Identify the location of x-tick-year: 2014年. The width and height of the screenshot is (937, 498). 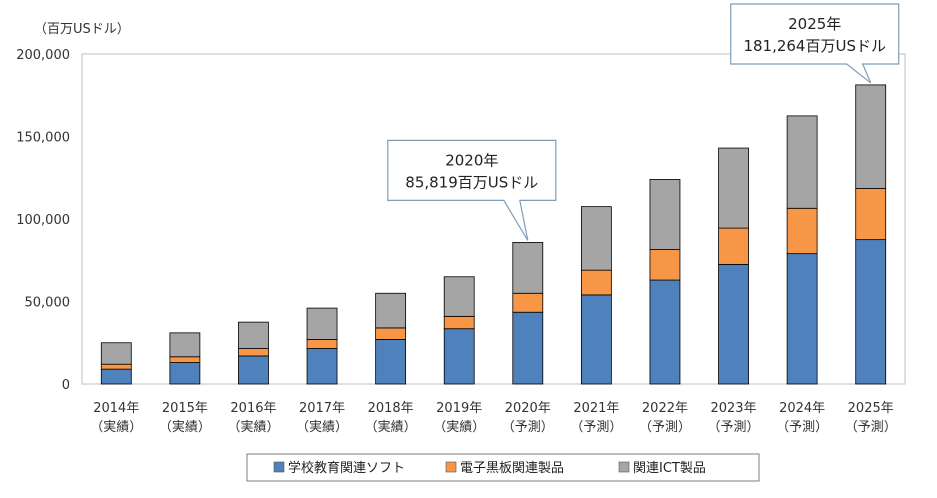
(116, 408).